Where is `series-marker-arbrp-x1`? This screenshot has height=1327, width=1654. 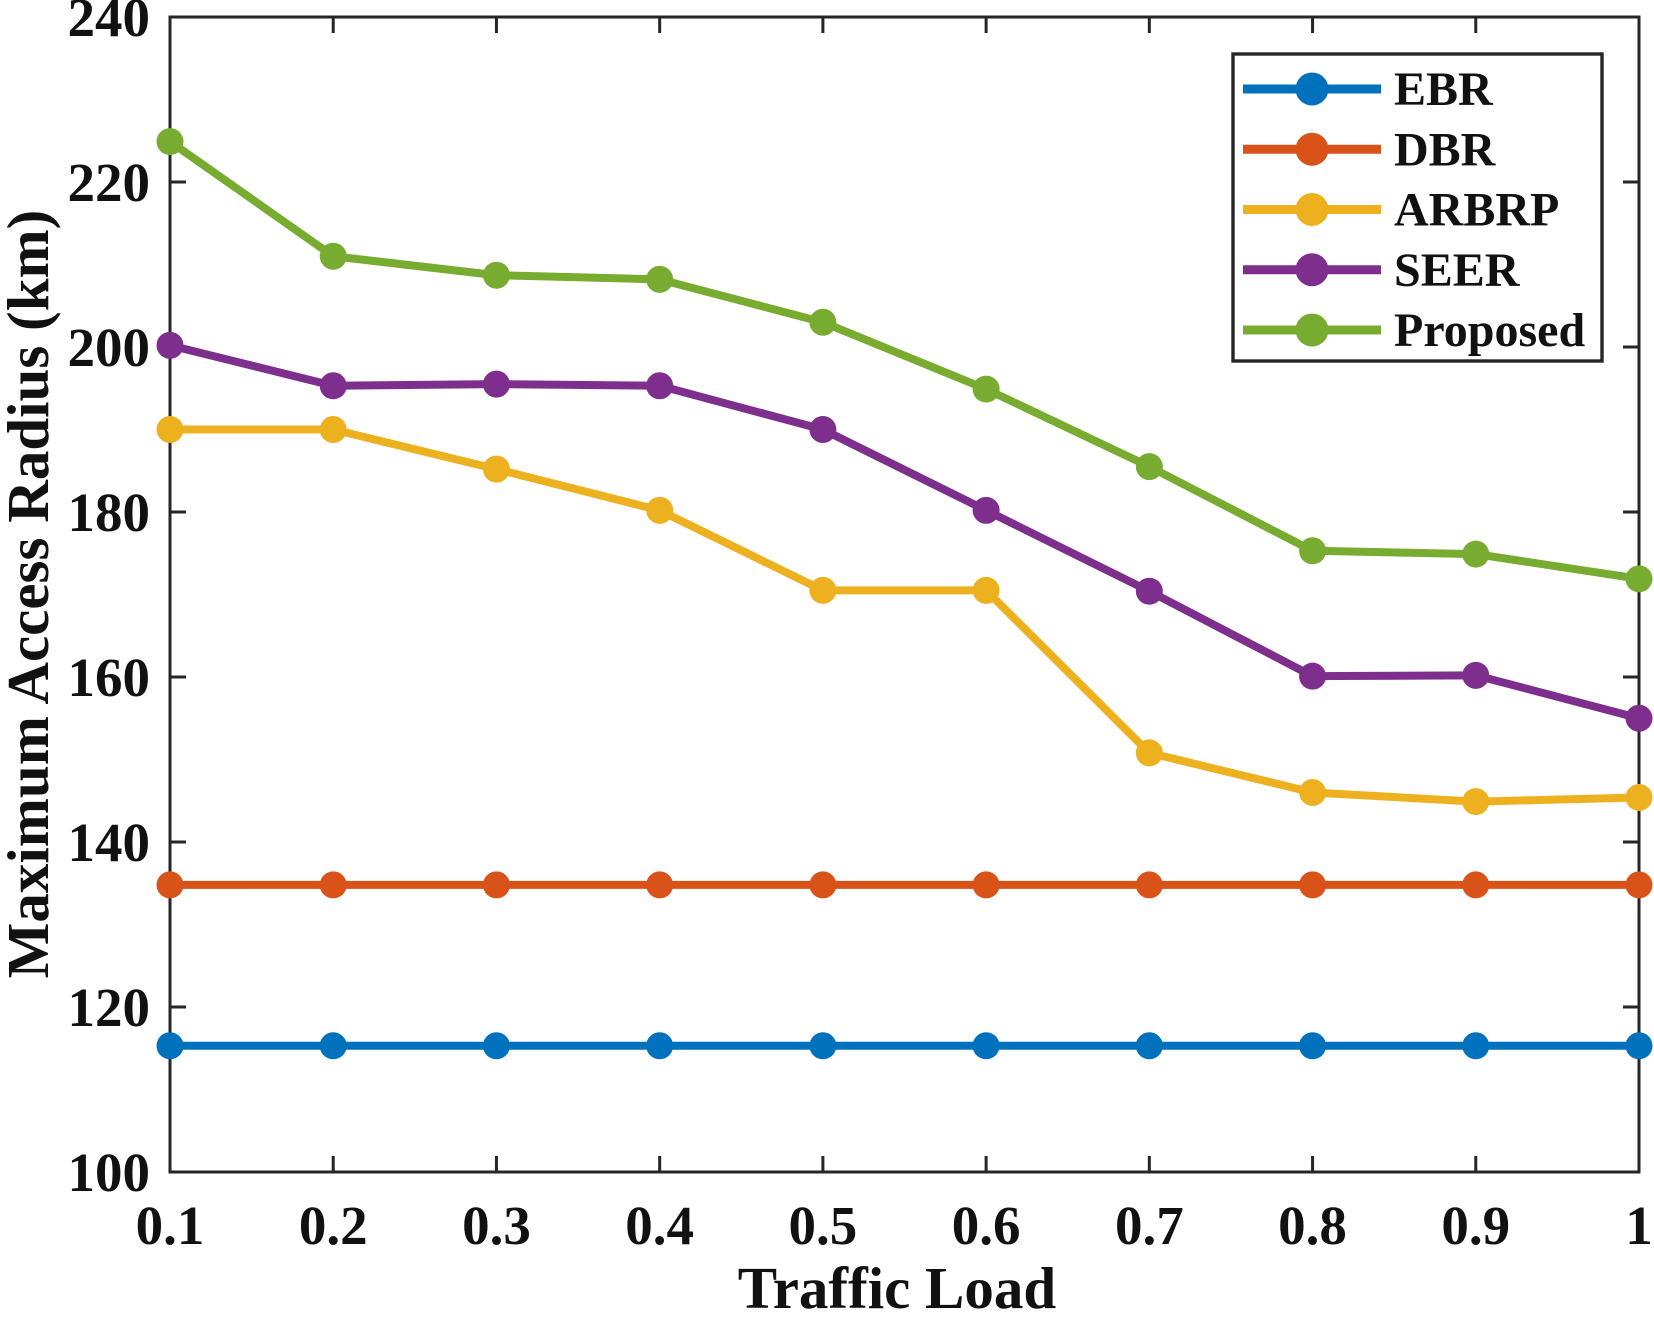 series-marker-arbrp-x1 is located at coordinates (1639, 797).